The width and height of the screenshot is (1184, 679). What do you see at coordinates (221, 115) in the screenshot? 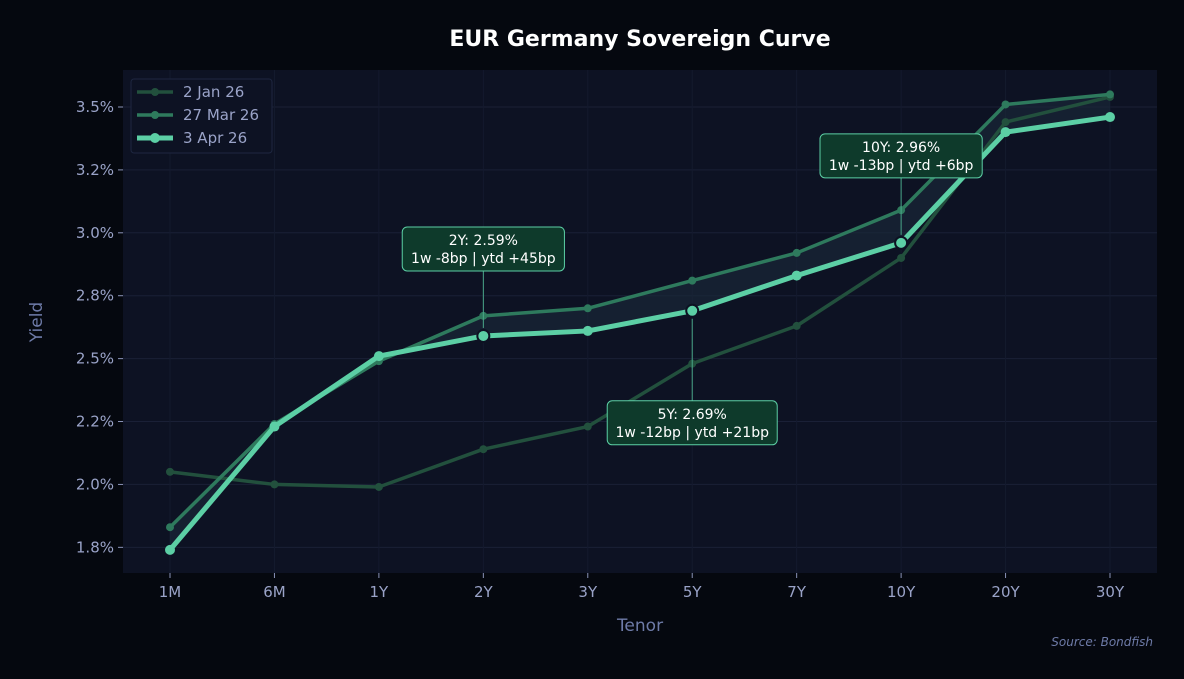
I see `legend-label: 27 Mar 26` at bounding box center [221, 115].